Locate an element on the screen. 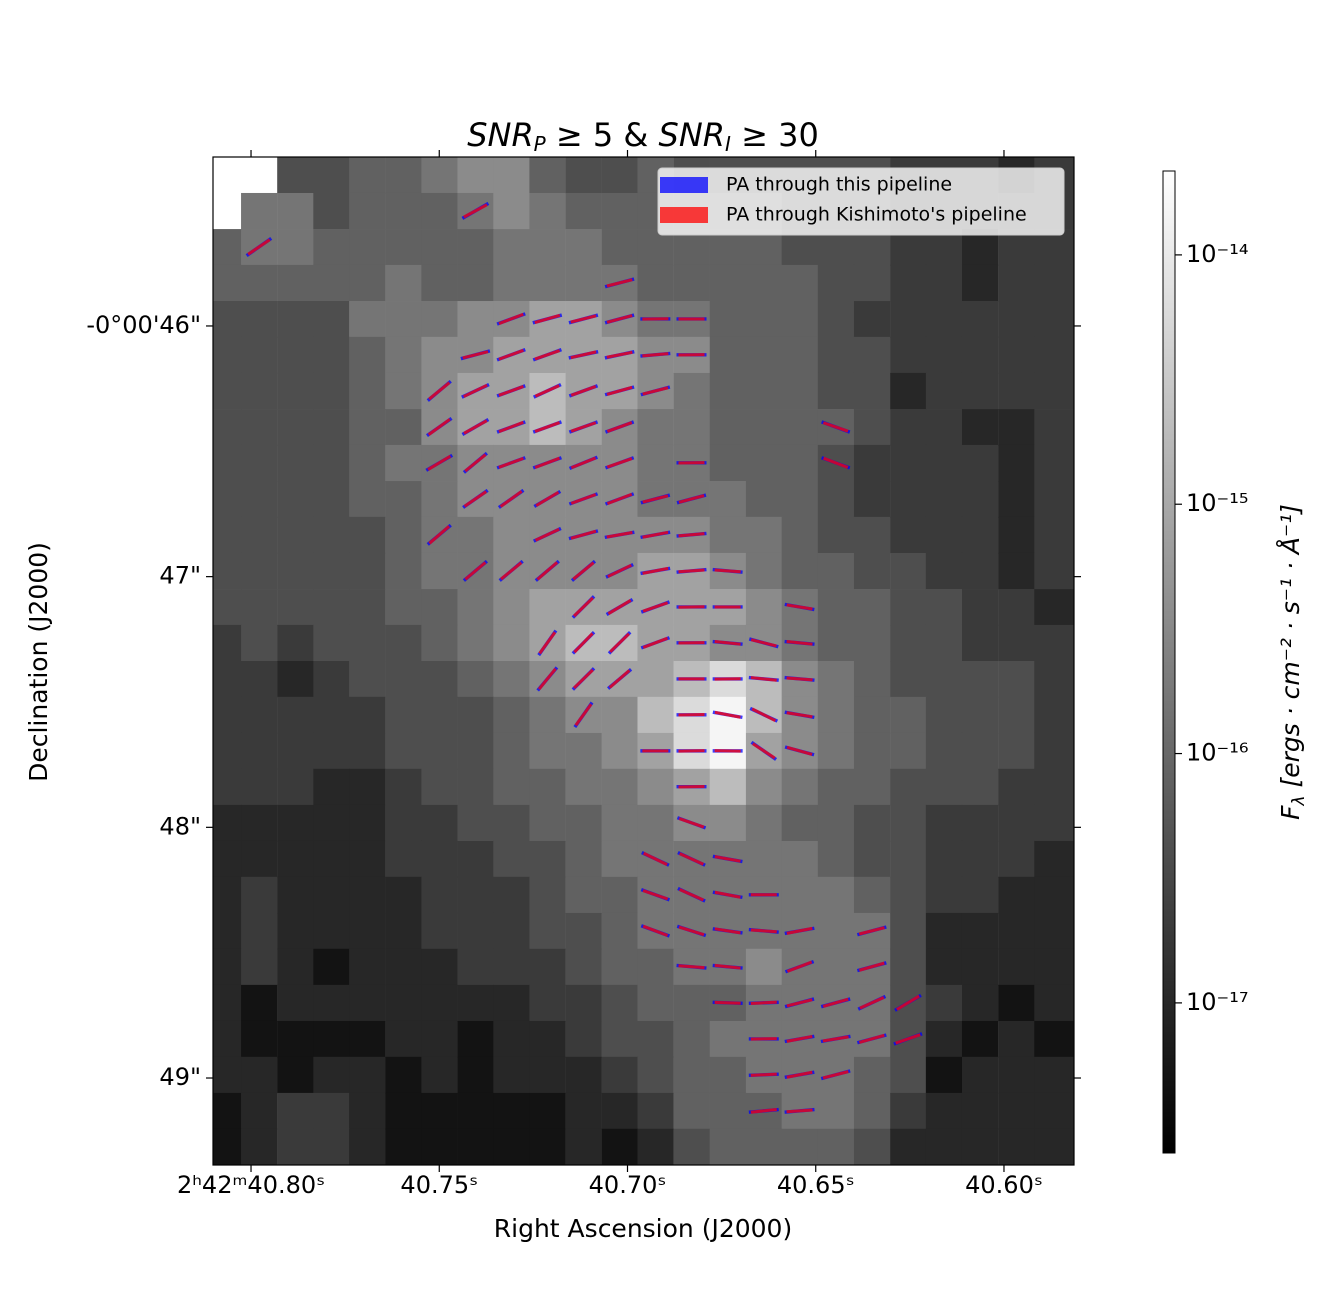 The height and width of the screenshot is (1314, 1320). y-tick-label: 48" is located at coordinates (180, 826).